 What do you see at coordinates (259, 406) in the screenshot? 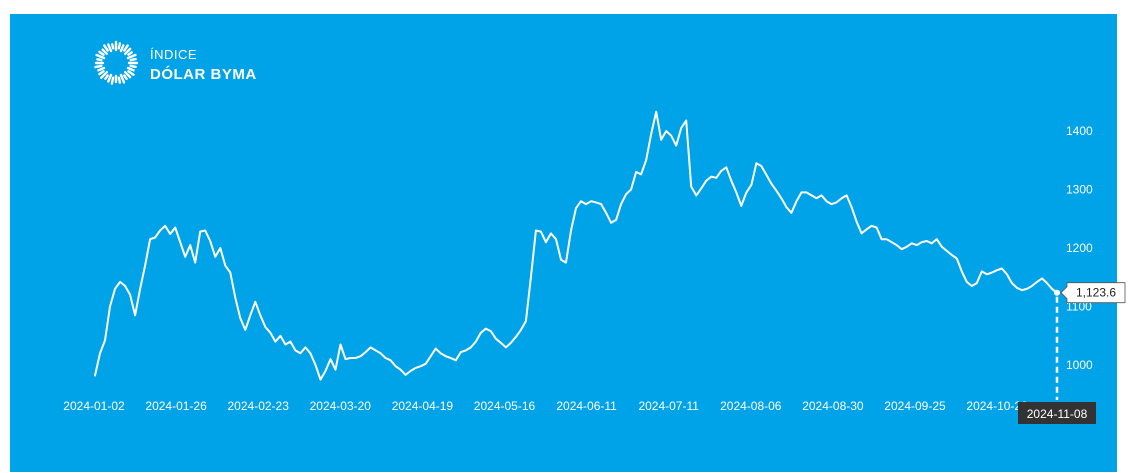
I see `x-tick-label: 2024-02-23` at bounding box center [259, 406].